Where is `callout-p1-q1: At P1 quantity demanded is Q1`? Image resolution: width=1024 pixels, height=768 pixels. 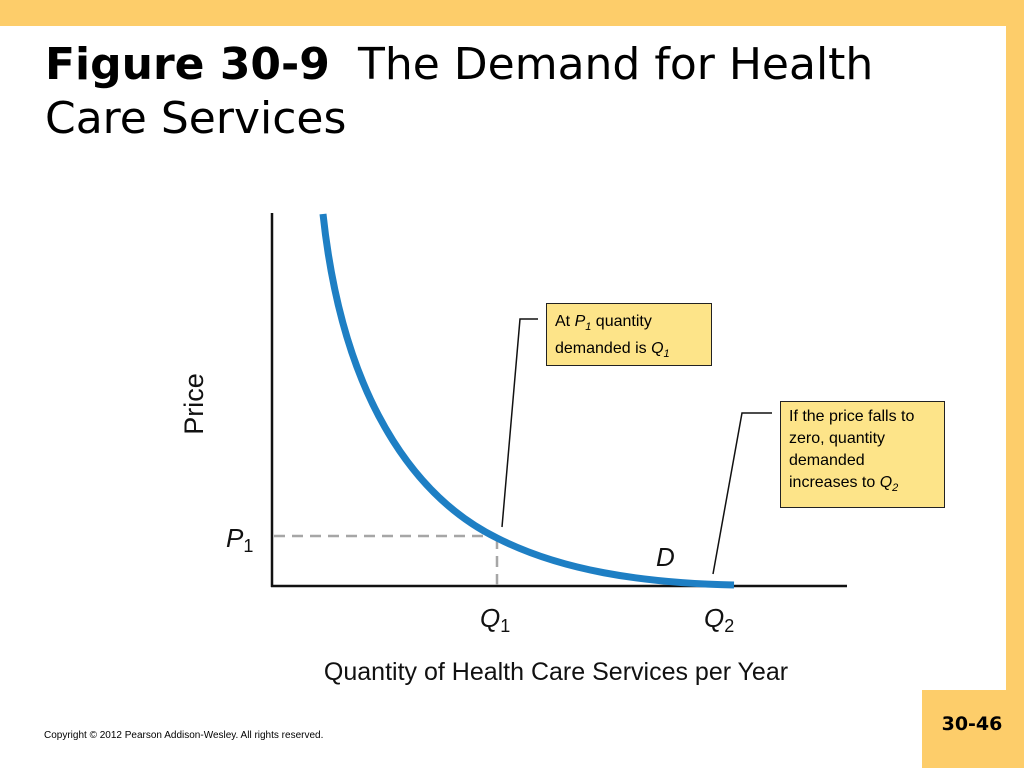 callout-p1-q1: At P1 quantity demanded is Q1 is located at coordinates (629, 334).